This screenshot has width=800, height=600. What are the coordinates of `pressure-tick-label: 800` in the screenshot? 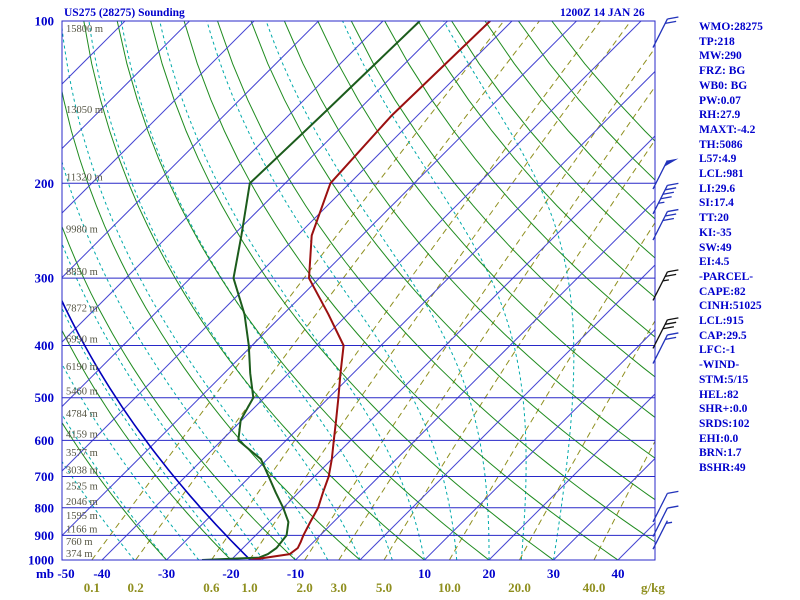 It's located at (45, 507).